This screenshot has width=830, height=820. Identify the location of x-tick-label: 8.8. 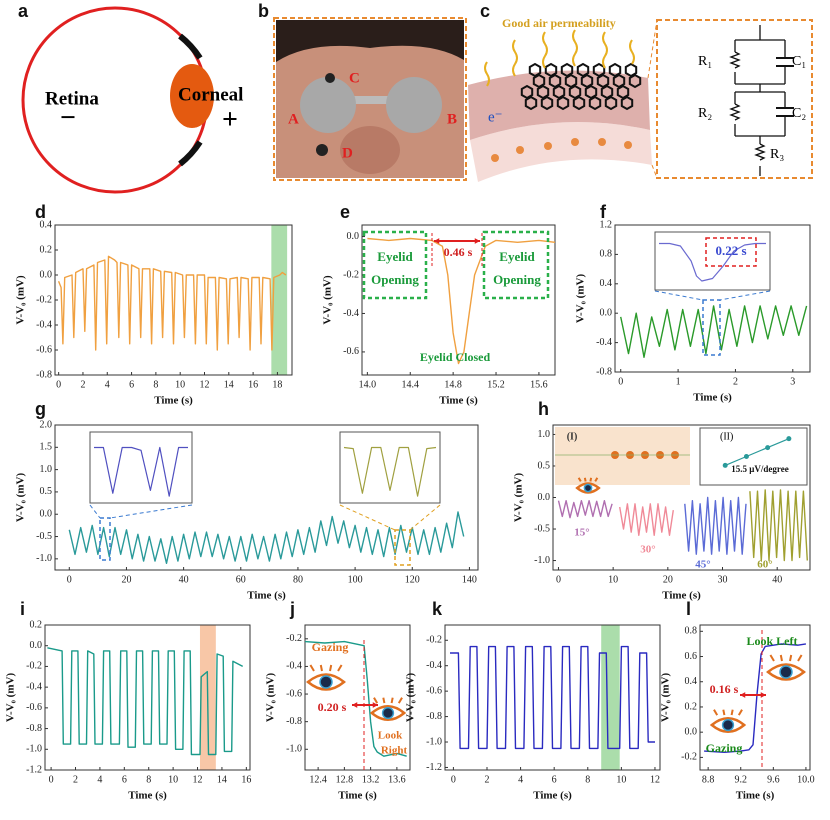
(708, 779).